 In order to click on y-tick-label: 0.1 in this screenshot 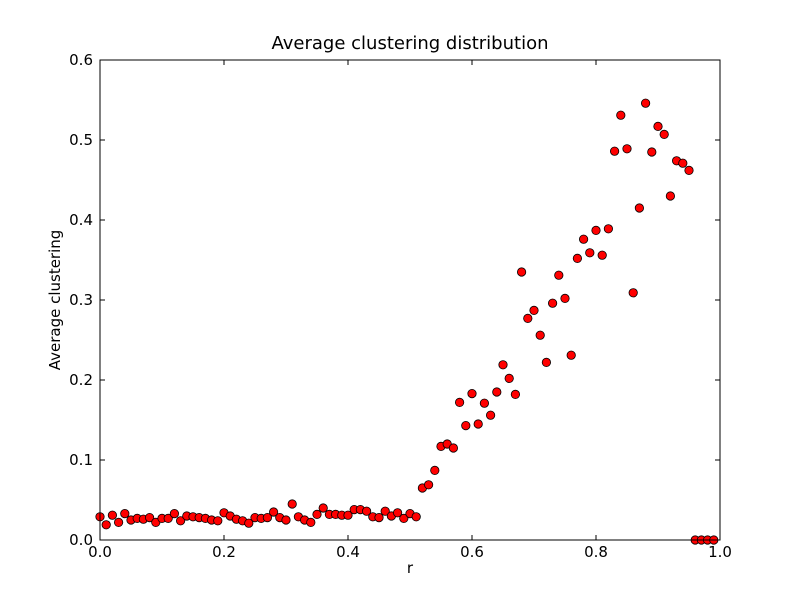, I will do `click(81, 460)`.